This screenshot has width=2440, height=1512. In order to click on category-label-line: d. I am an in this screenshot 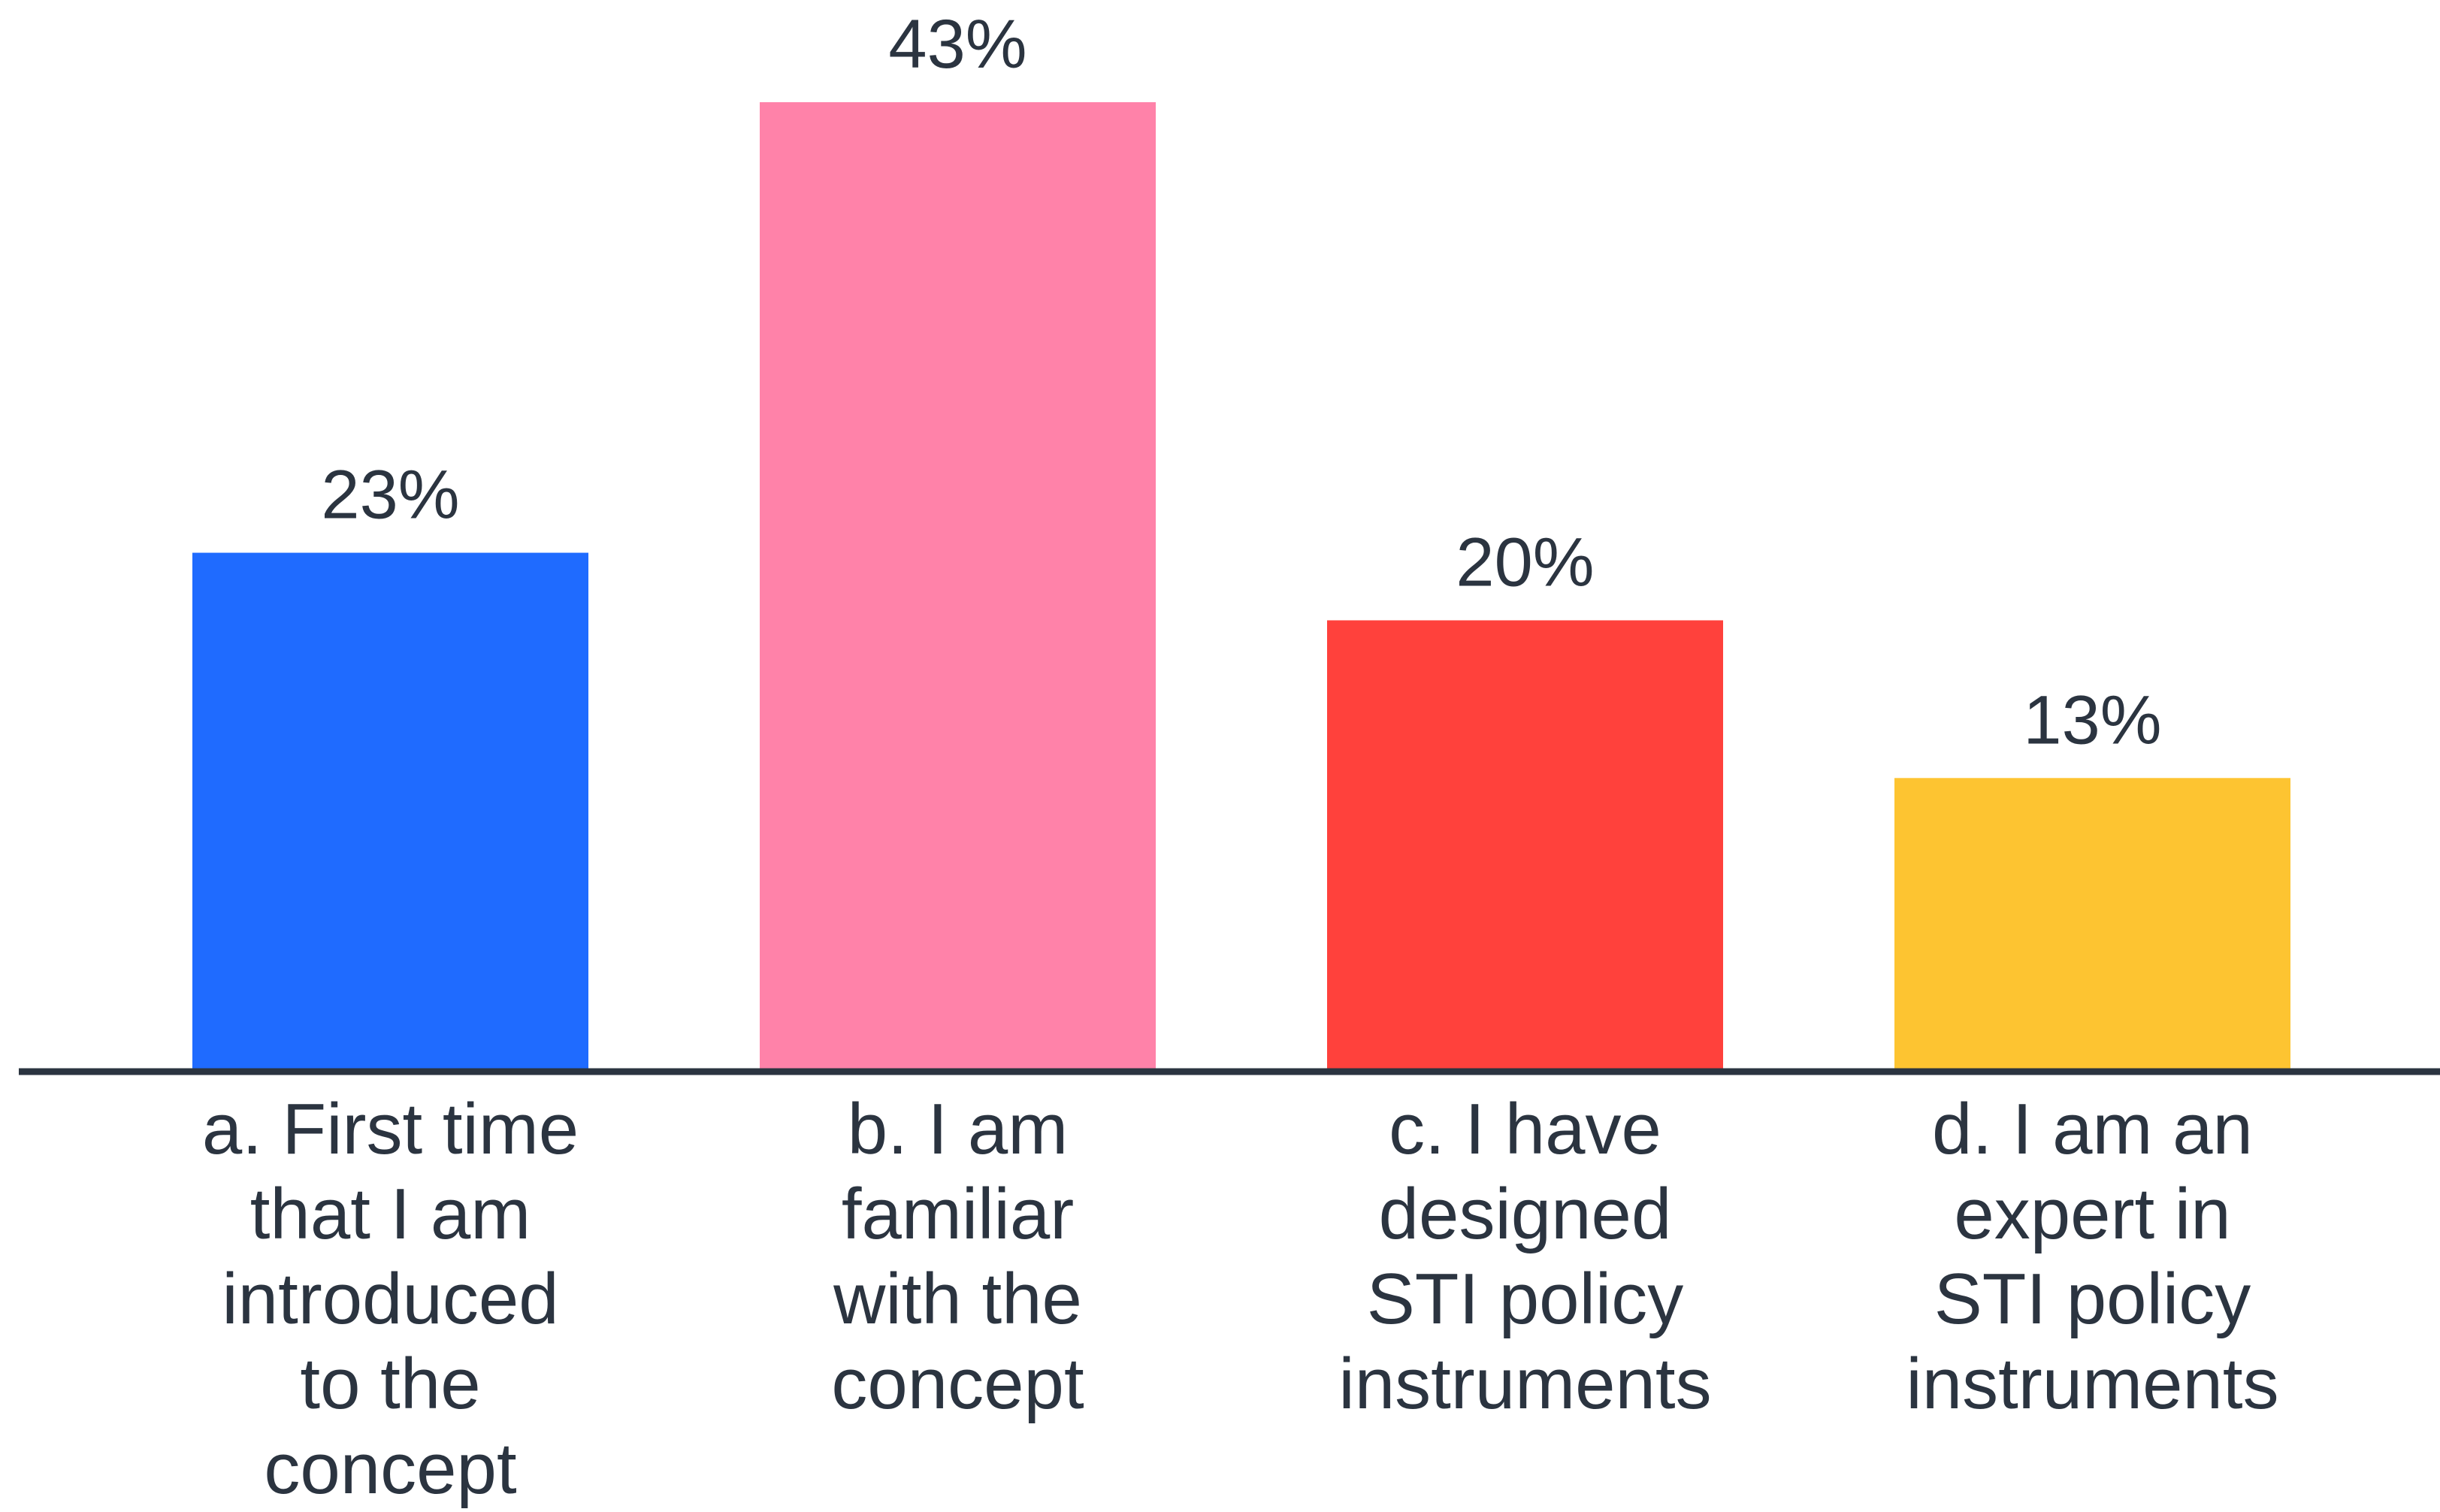, I will do `click(2092, 1129)`.